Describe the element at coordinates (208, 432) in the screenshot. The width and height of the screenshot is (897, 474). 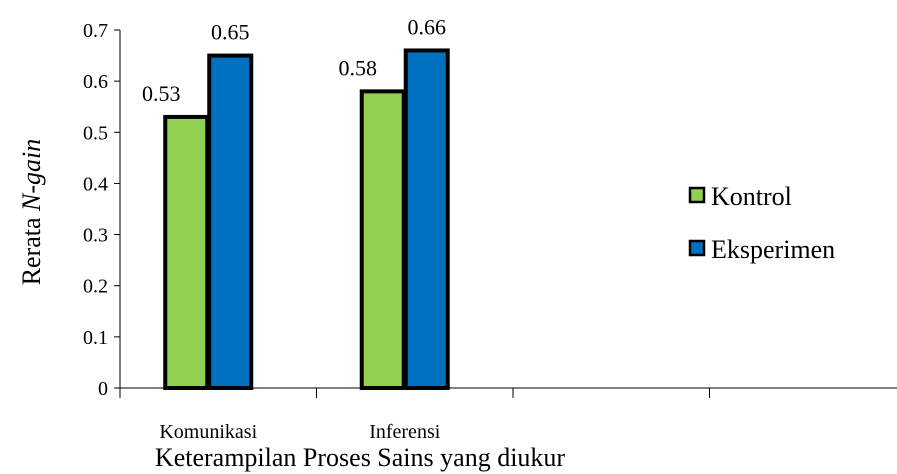
I see `x-tick-label: Komunikasi` at that location.